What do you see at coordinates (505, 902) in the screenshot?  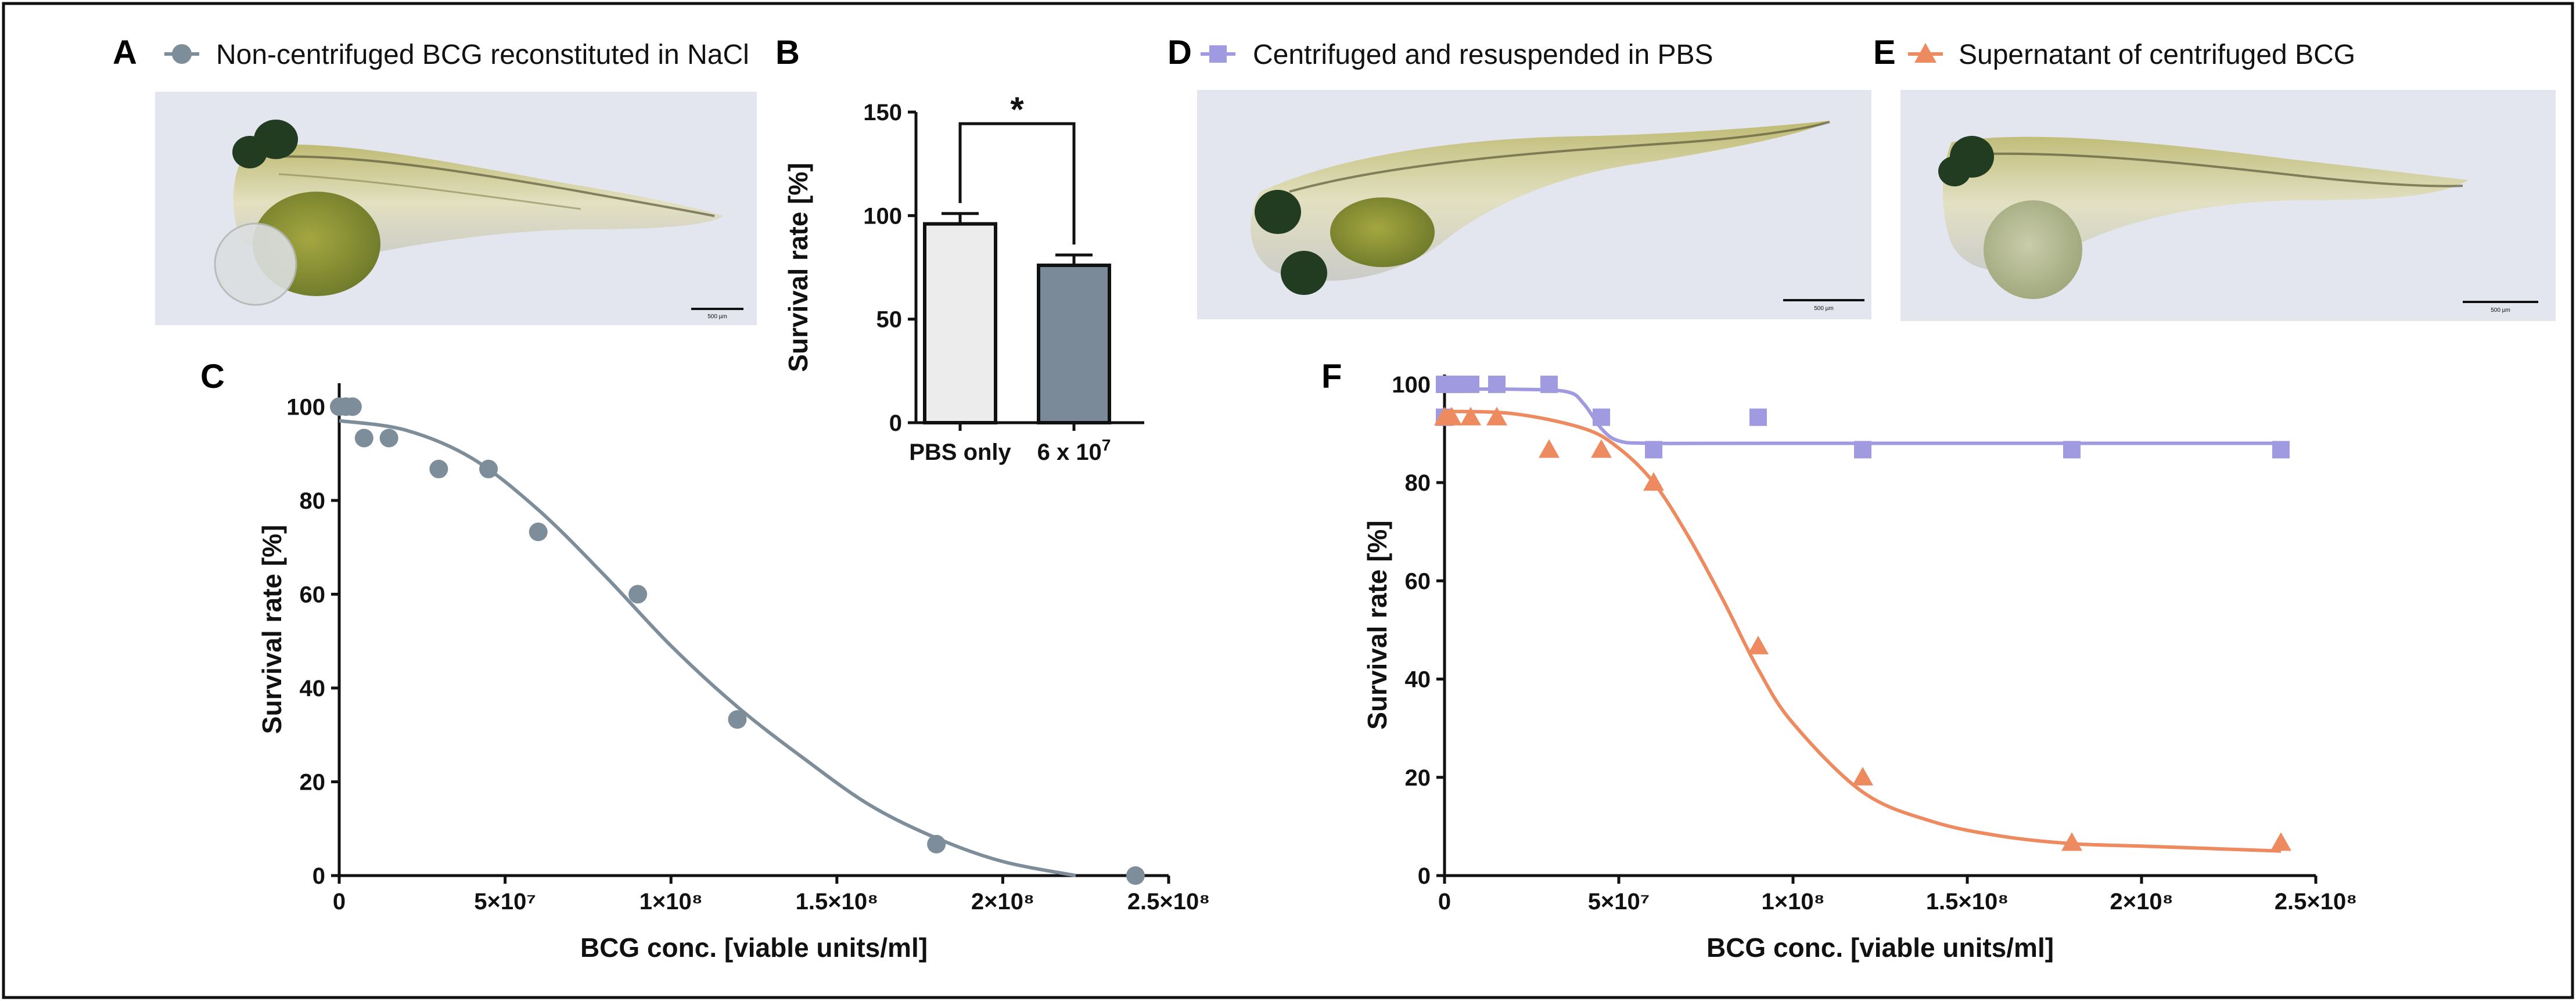 I see `chart-c-x-tick-label: 5×10⁷` at bounding box center [505, 902].